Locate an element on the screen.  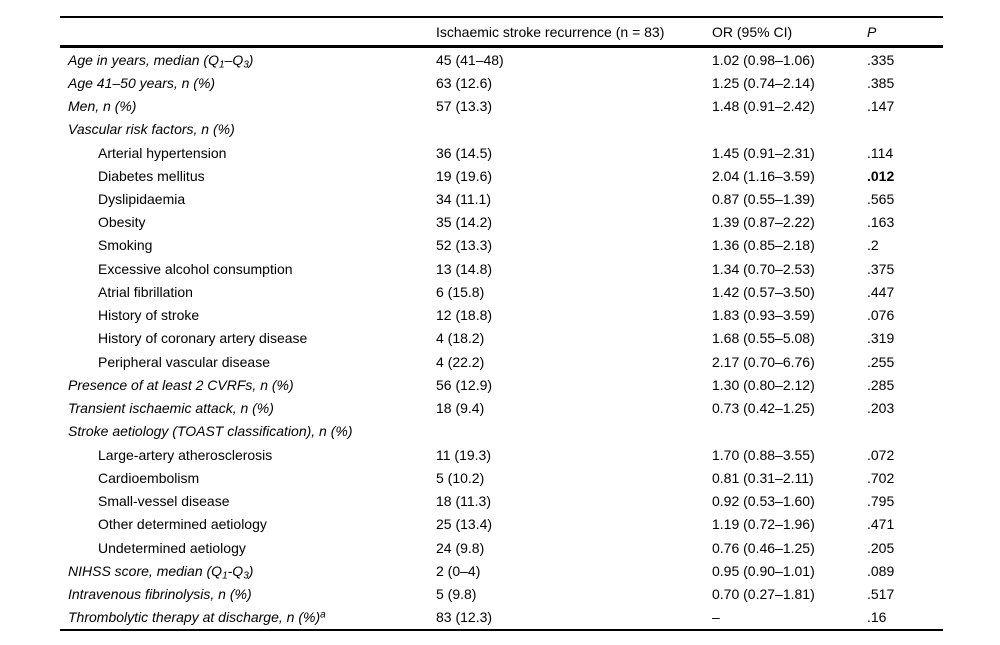
cell-or: 0.73 (0.42–1.25) is located at coordinates (763, 408).